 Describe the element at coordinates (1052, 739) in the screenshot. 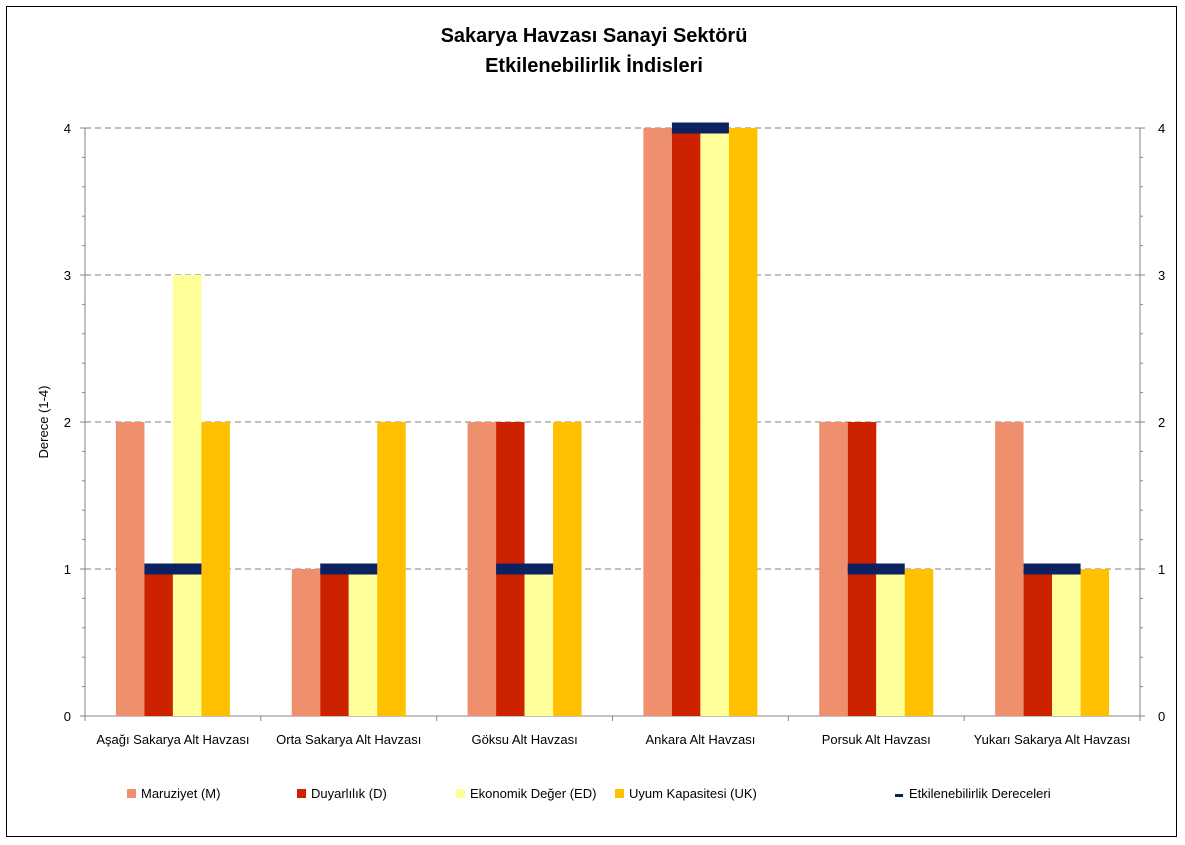

I see `category-label: Yukarı Sakarya Alt Havzası` at that location.